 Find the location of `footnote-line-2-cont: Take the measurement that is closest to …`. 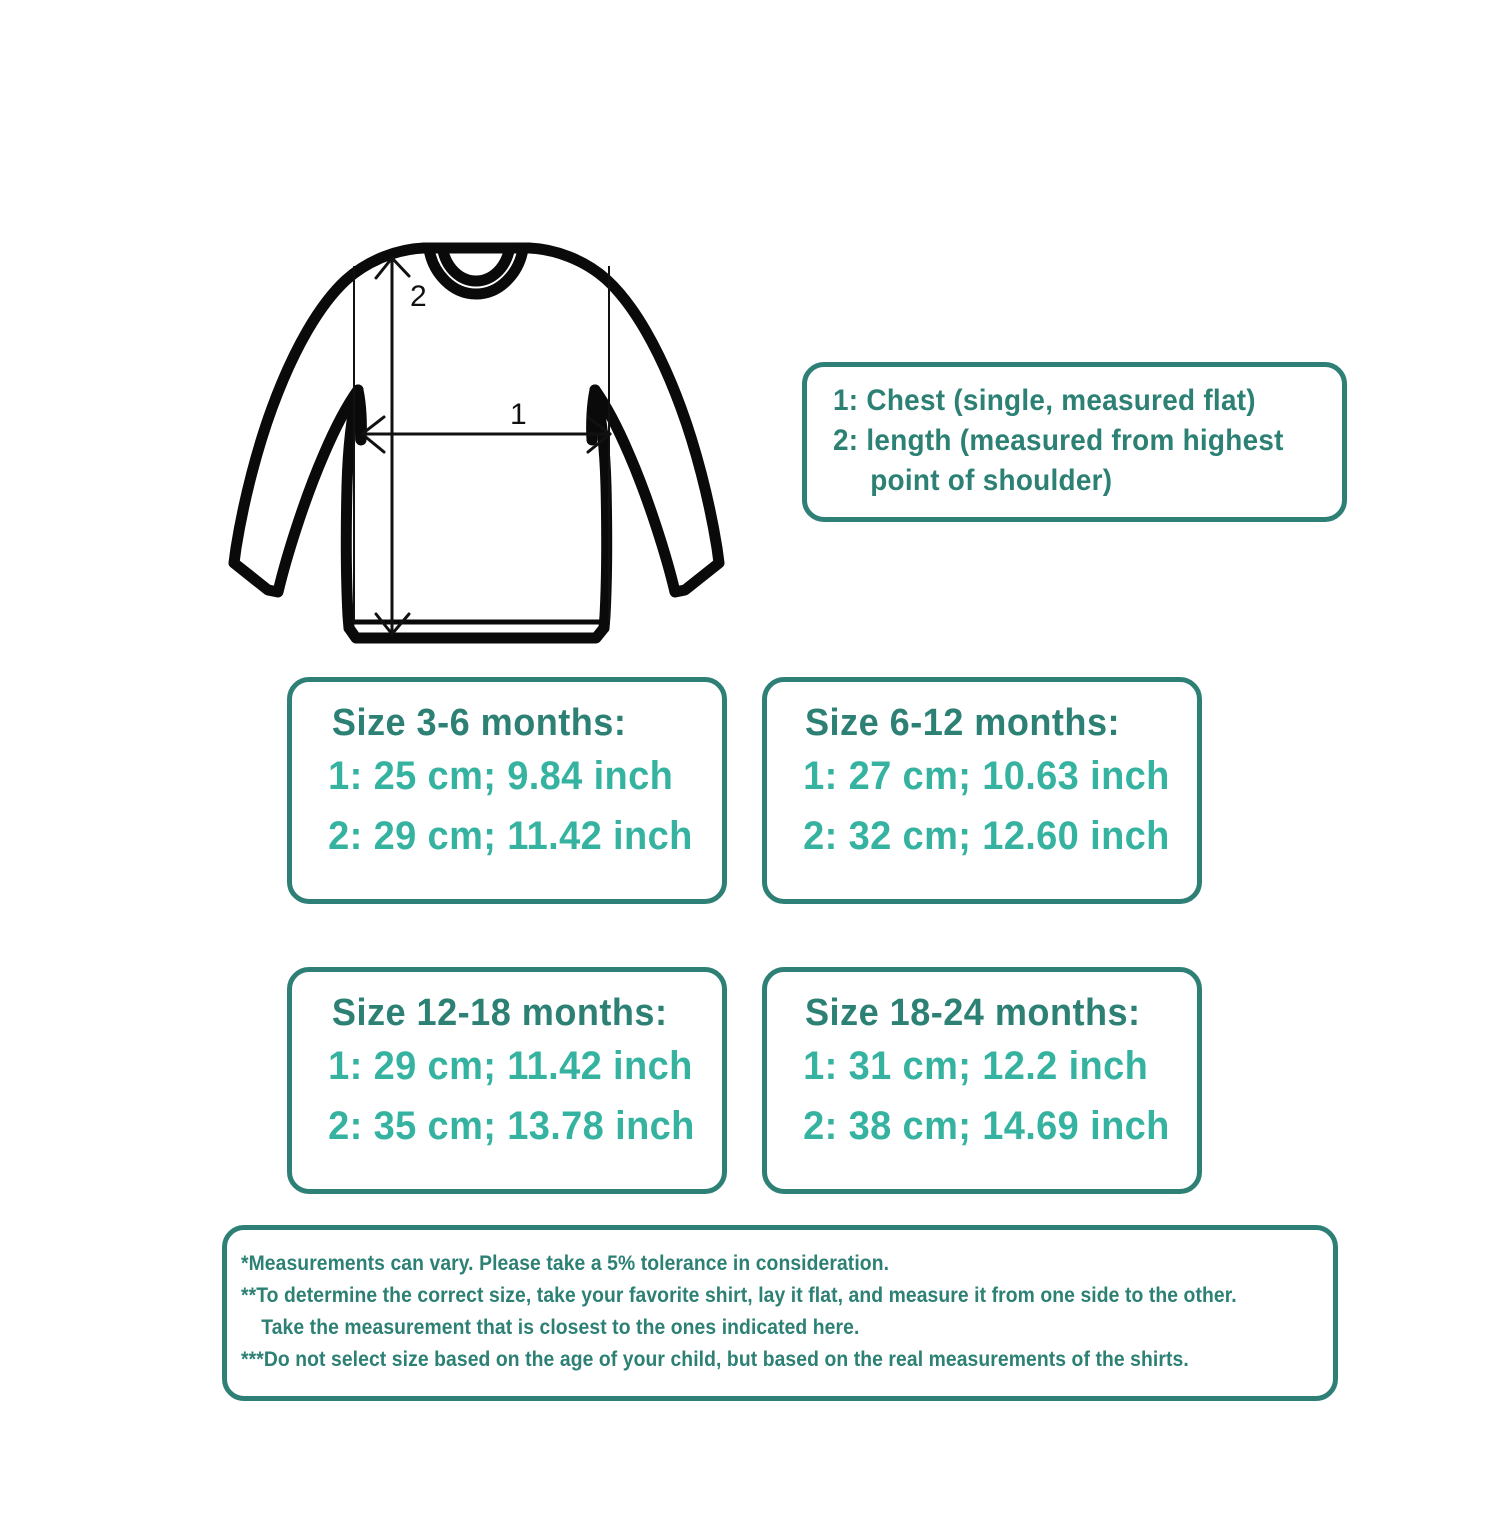

footnote-line-2-cont: Take the measurement that is closest to … is located at coordinates (560, 1327).